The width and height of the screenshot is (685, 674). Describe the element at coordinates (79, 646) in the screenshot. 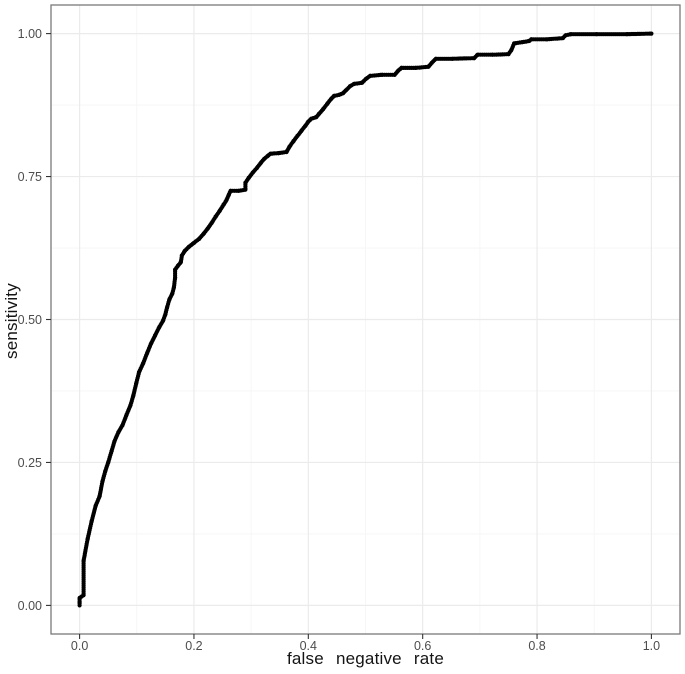

I see `x-tick-label: 0.0` at that location.